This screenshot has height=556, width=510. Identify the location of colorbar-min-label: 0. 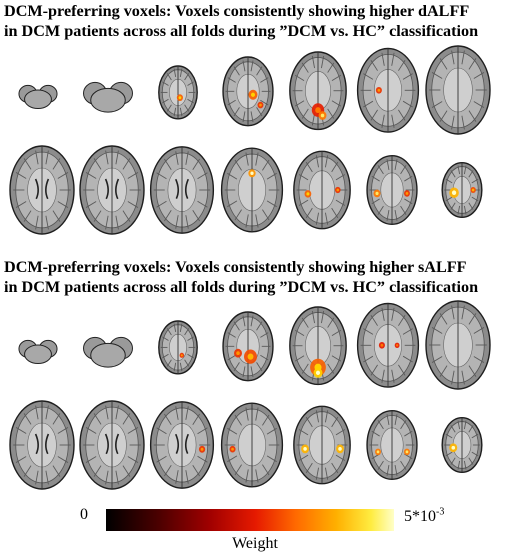
(84, 514).